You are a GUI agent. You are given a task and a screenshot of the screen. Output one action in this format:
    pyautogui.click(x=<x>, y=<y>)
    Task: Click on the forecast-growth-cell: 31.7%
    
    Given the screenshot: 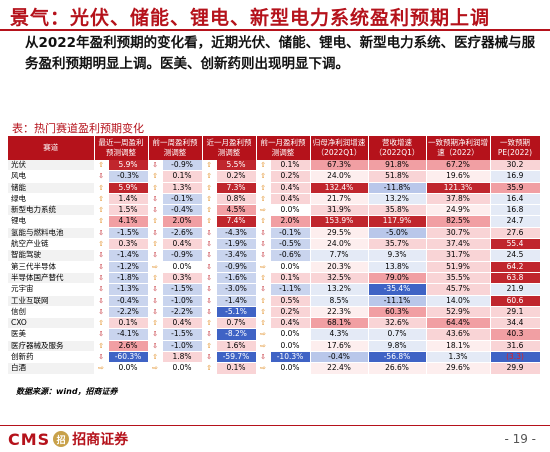 What is the action you would take?
    pyautogui.click(x=458, y=255)
    